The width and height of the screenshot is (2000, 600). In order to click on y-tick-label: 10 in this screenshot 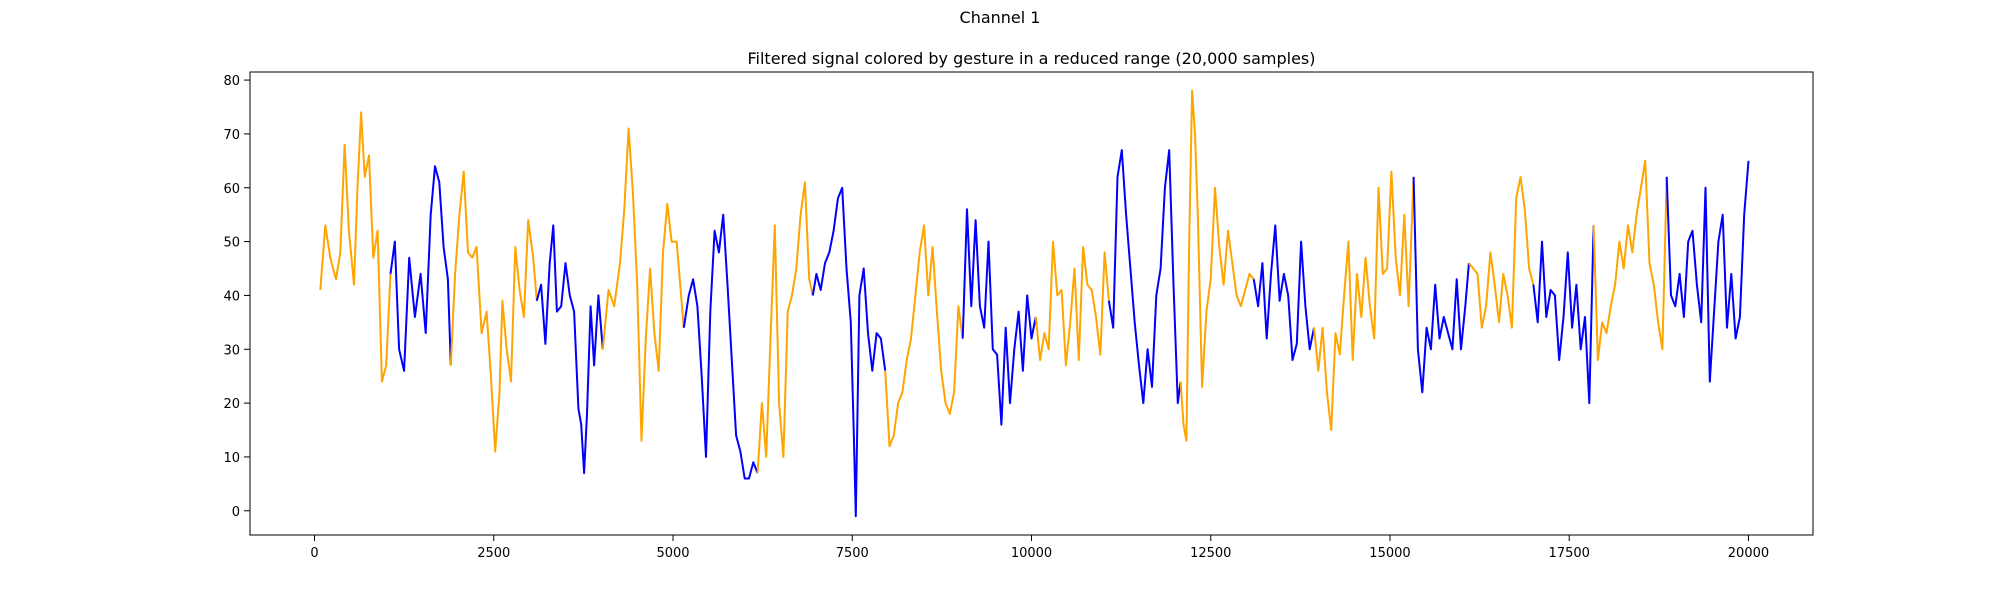, I will do `click(231, 458)`.